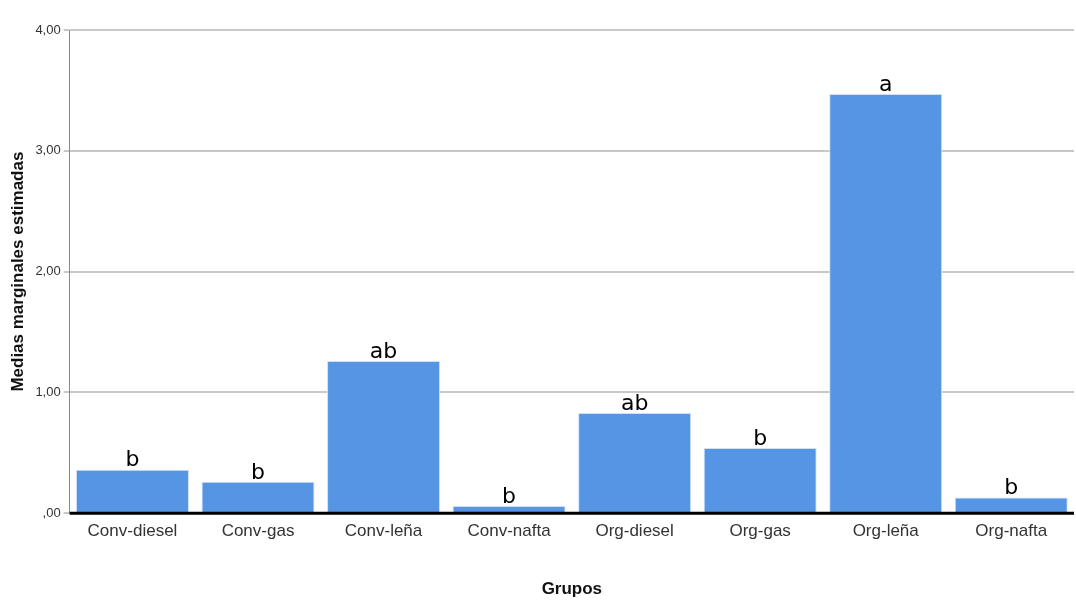  What do you see at coordinates (132, 531) in the screenshot?
I see `x-tick-label: Conv-diesel` at bounding box center [132, 531].